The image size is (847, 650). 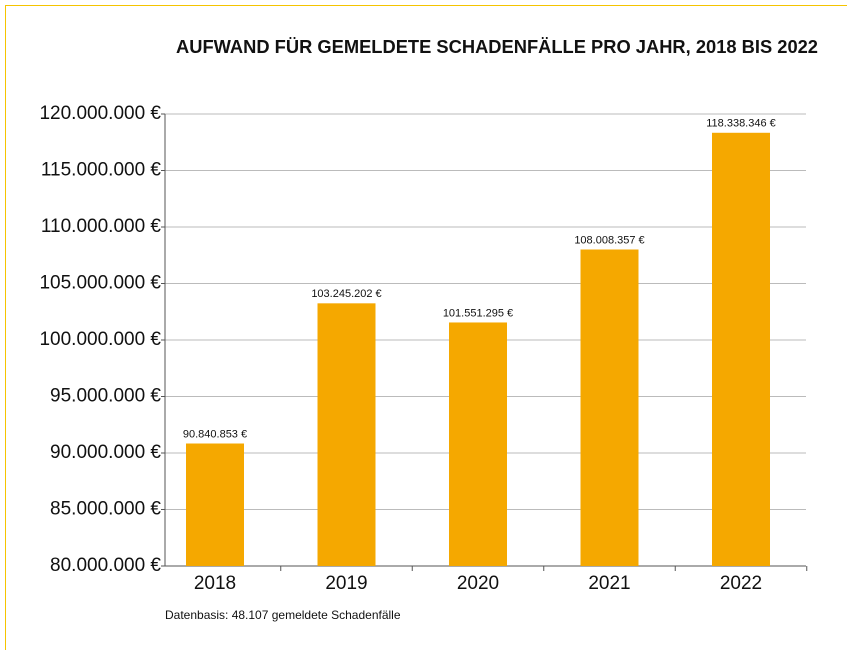 I want to click on y-tick-label: 105.000.000 €, so click(x=100, y=283).